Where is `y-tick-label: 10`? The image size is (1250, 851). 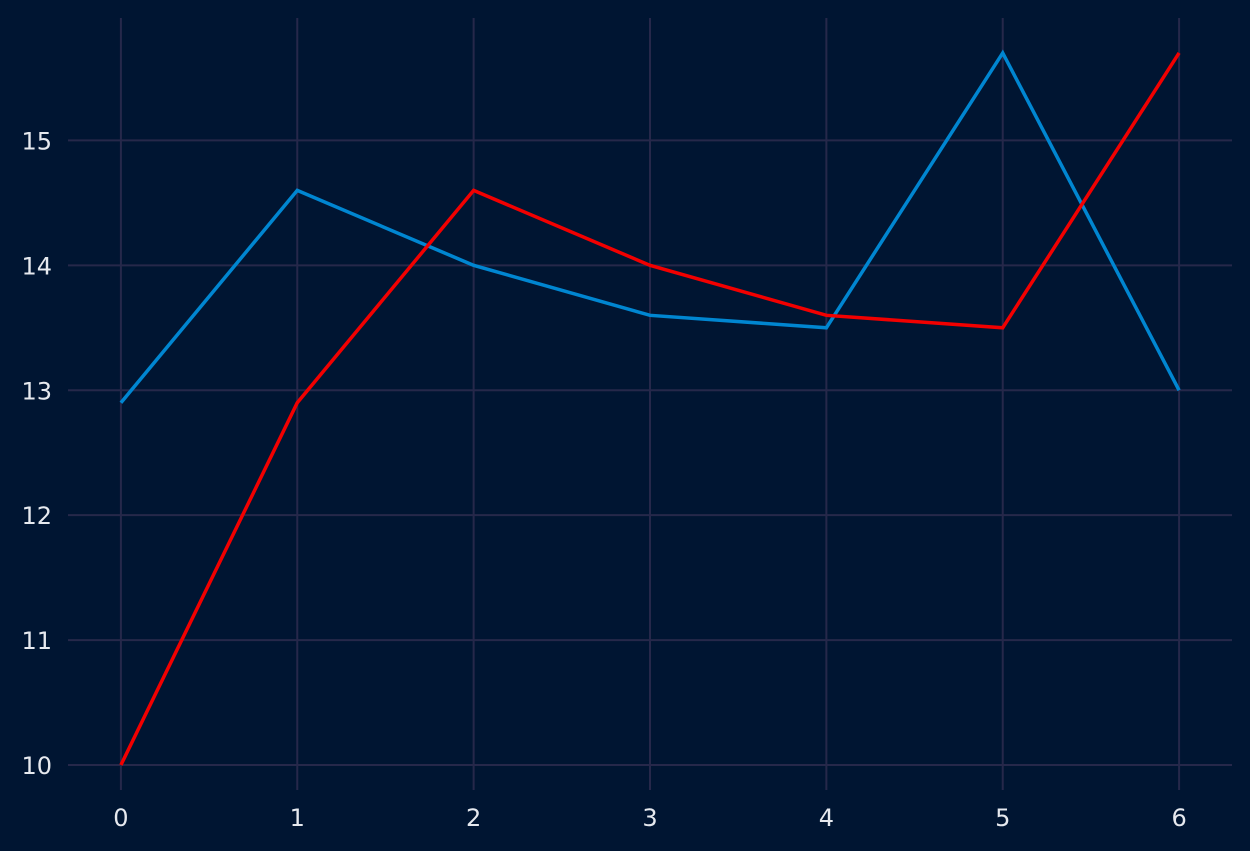 y-tick-label: 10 is located at coordinates (36, 766).